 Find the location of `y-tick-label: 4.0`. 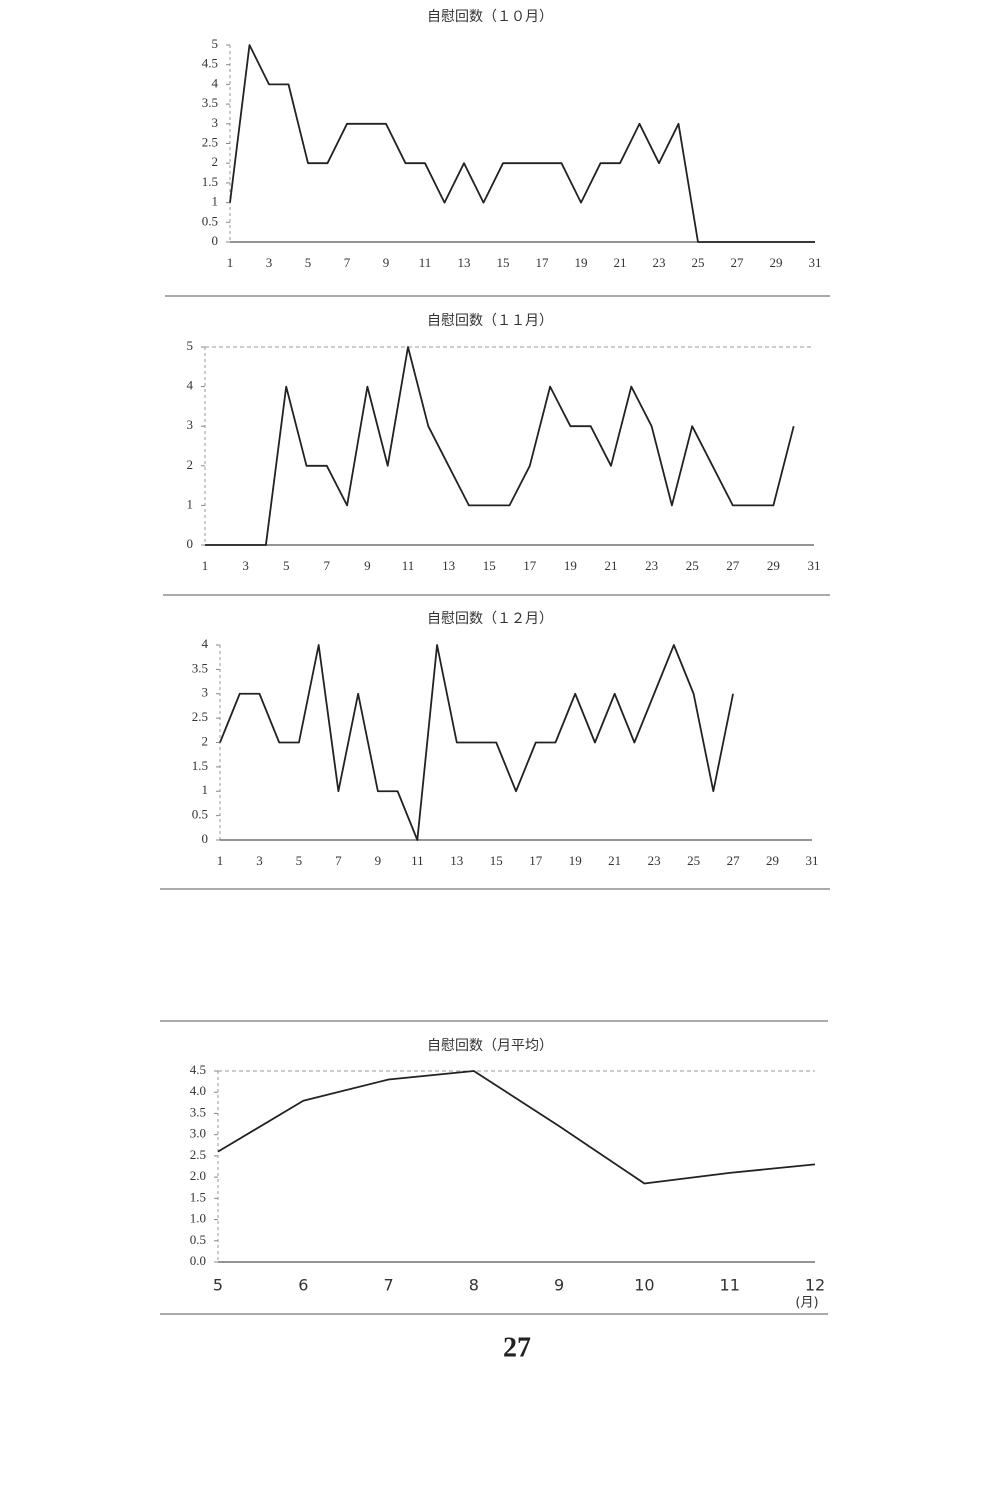

y-tick-label: 4.0 is located at coordinates (198, 1090).